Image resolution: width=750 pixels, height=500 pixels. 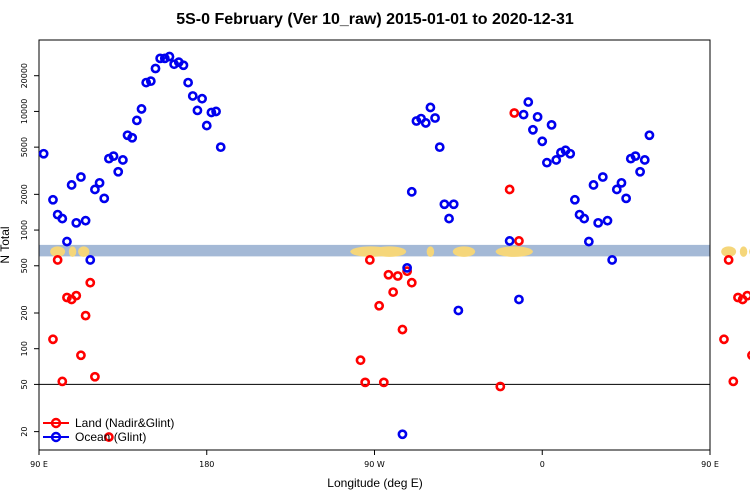 What do you see at coordinates (542, 464) in the screenshot?
I see `x-tick-label: 0` at bounding box center [542, 464].